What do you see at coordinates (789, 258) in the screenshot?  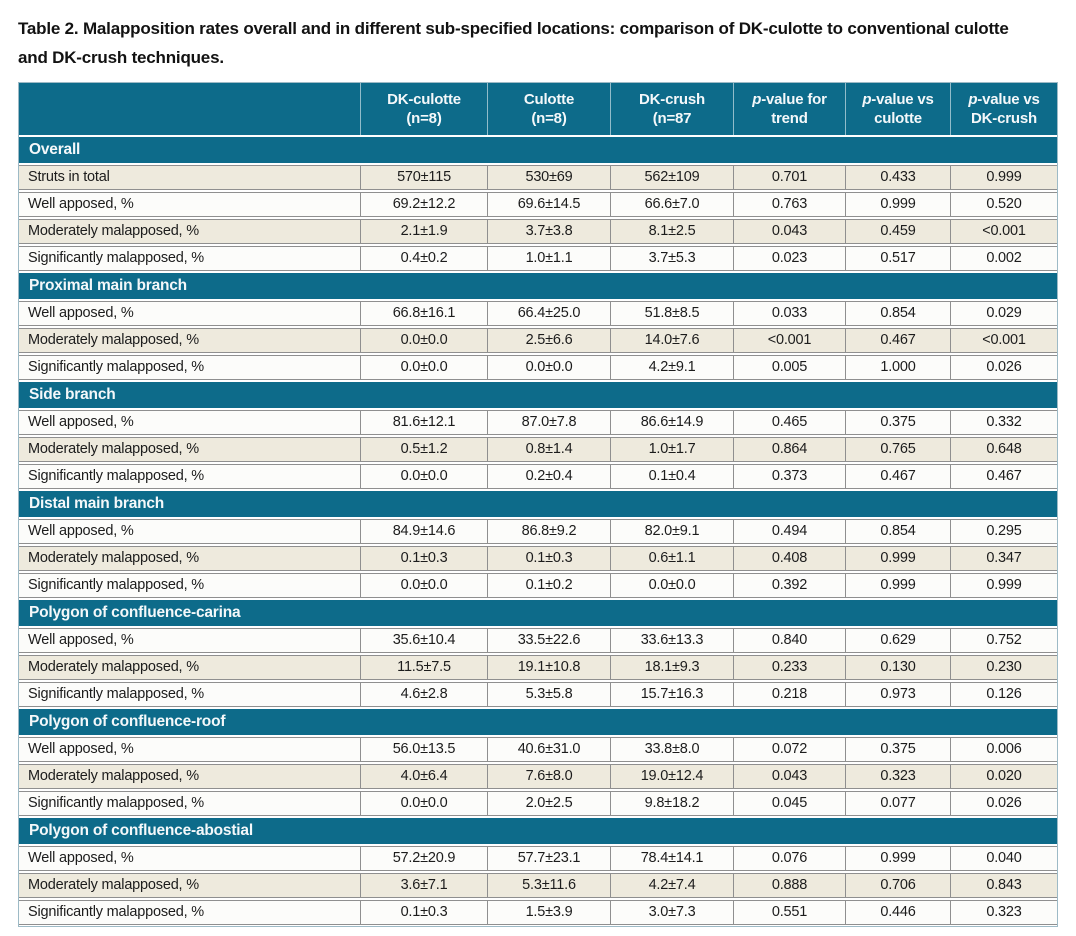 I see `cell-value: 0.023` at bounding box center [789, 258].